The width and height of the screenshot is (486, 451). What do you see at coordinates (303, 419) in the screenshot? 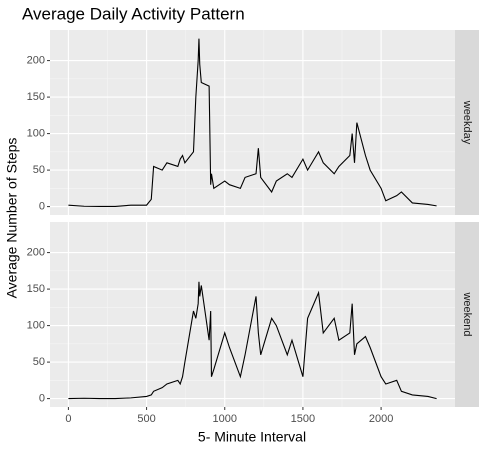
I see `x-tick-label: 1500` at bounding box center [303, 419].